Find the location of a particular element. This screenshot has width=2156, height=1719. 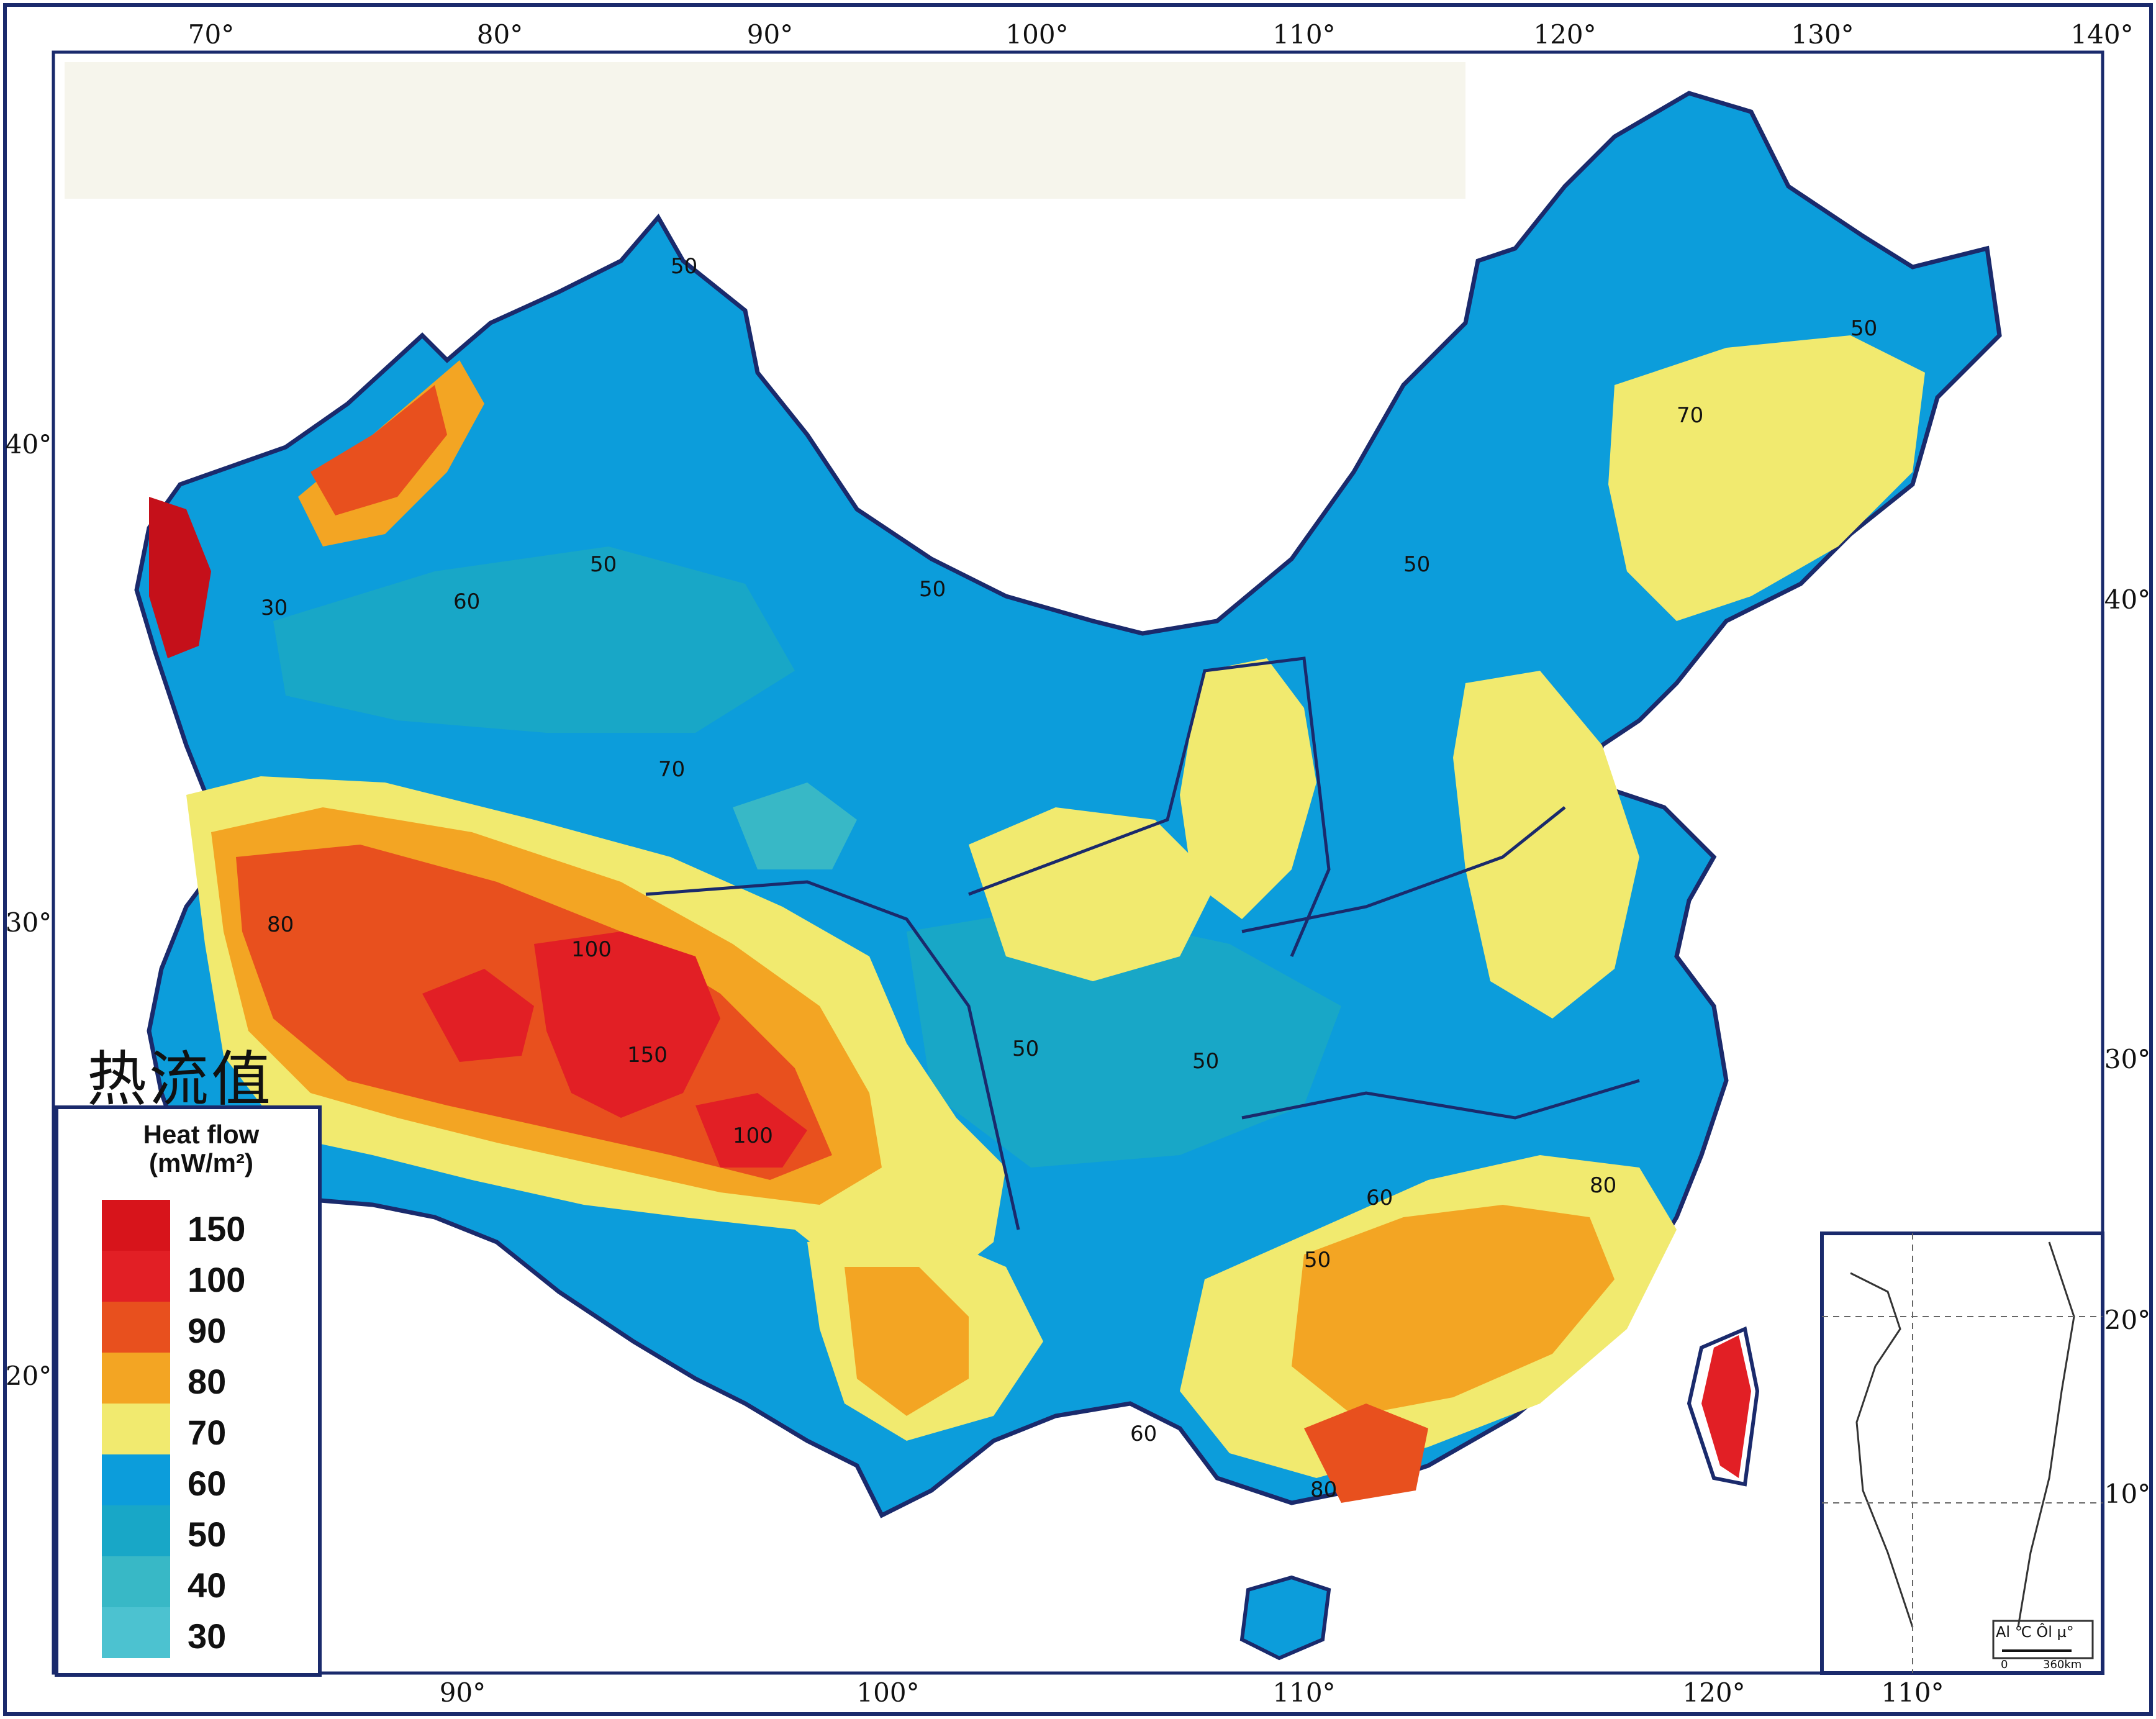

legend-box: Heat flow (mW/m²) 150 100 90 80 70 60 is located at coordinates (189, 1391).